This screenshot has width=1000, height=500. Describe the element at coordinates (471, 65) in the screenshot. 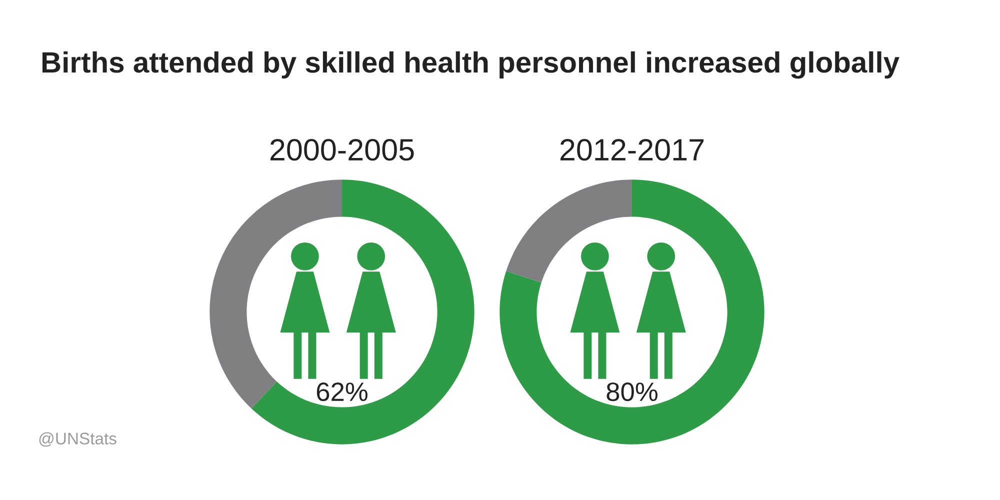

I see `text: Births attended by skilled health personnel increased globally` at that location.